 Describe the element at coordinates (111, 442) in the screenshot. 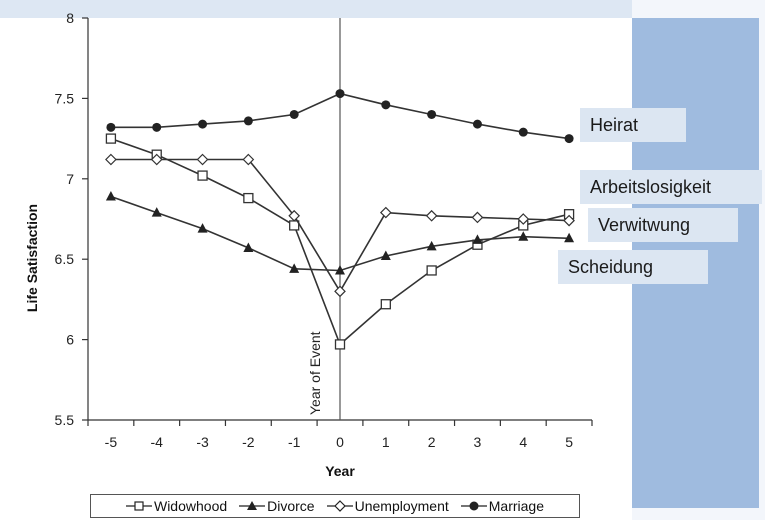

I see `x-tick-label: -5` at that location.